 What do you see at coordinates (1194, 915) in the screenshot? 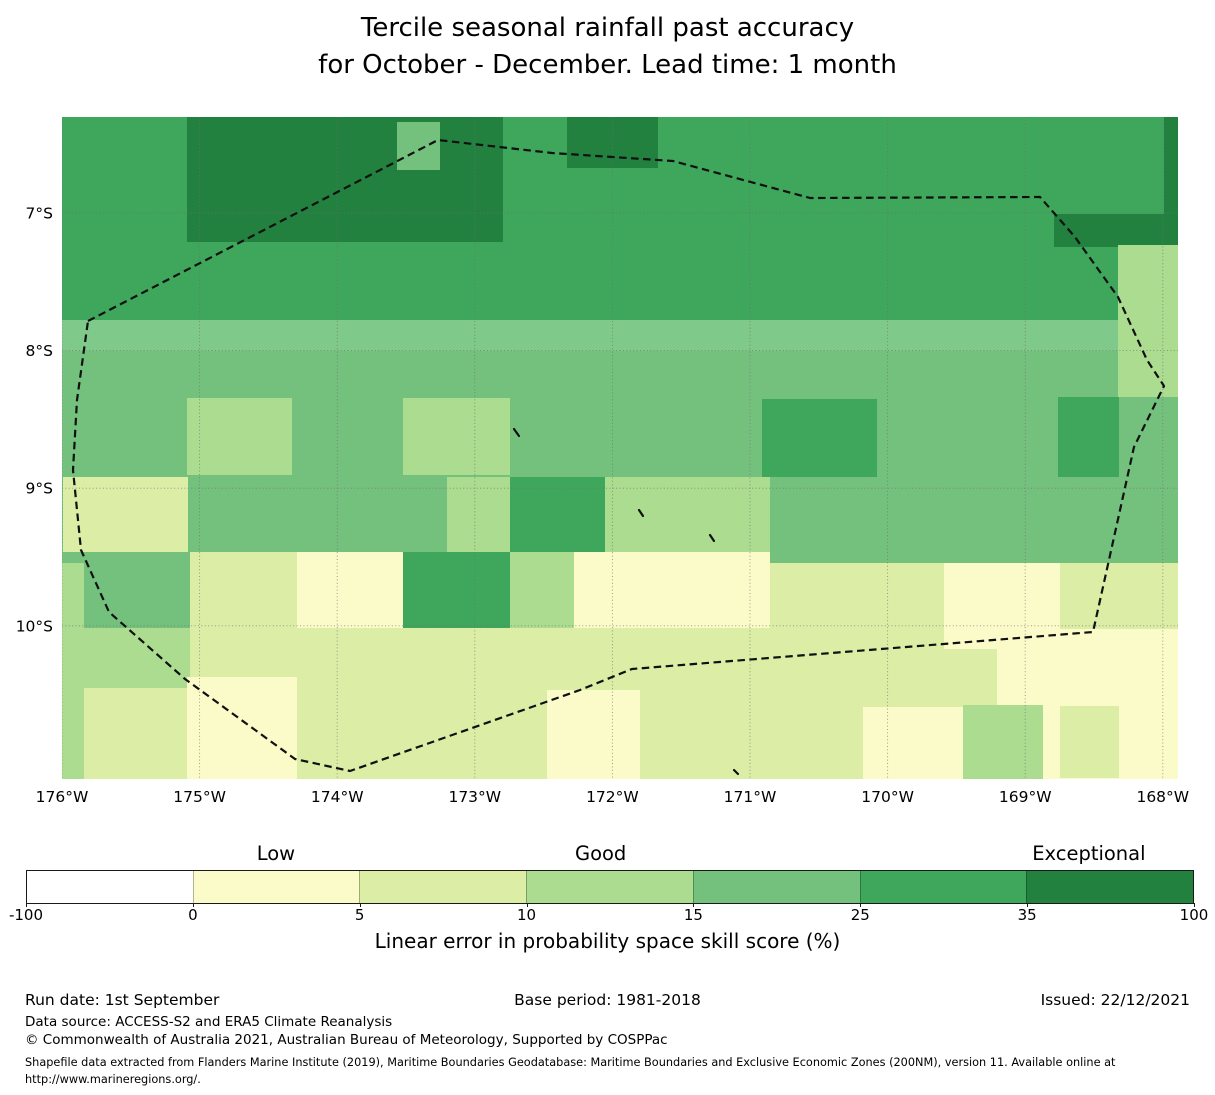
I see `colorbar-tick-label: 100` at bounding box center [1194, 915].